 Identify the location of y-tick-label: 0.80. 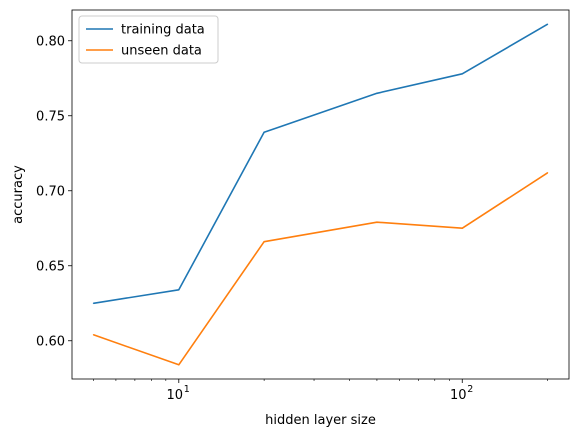
(50, 41).